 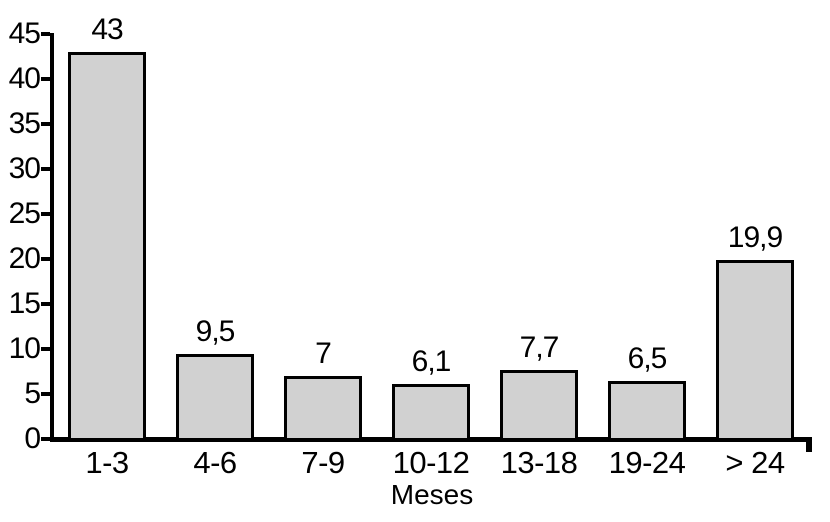 What do you see at coordinates (809, 444) in the screenshot?
I see `x-axis-end-tick` at bounding box center [809, 444].